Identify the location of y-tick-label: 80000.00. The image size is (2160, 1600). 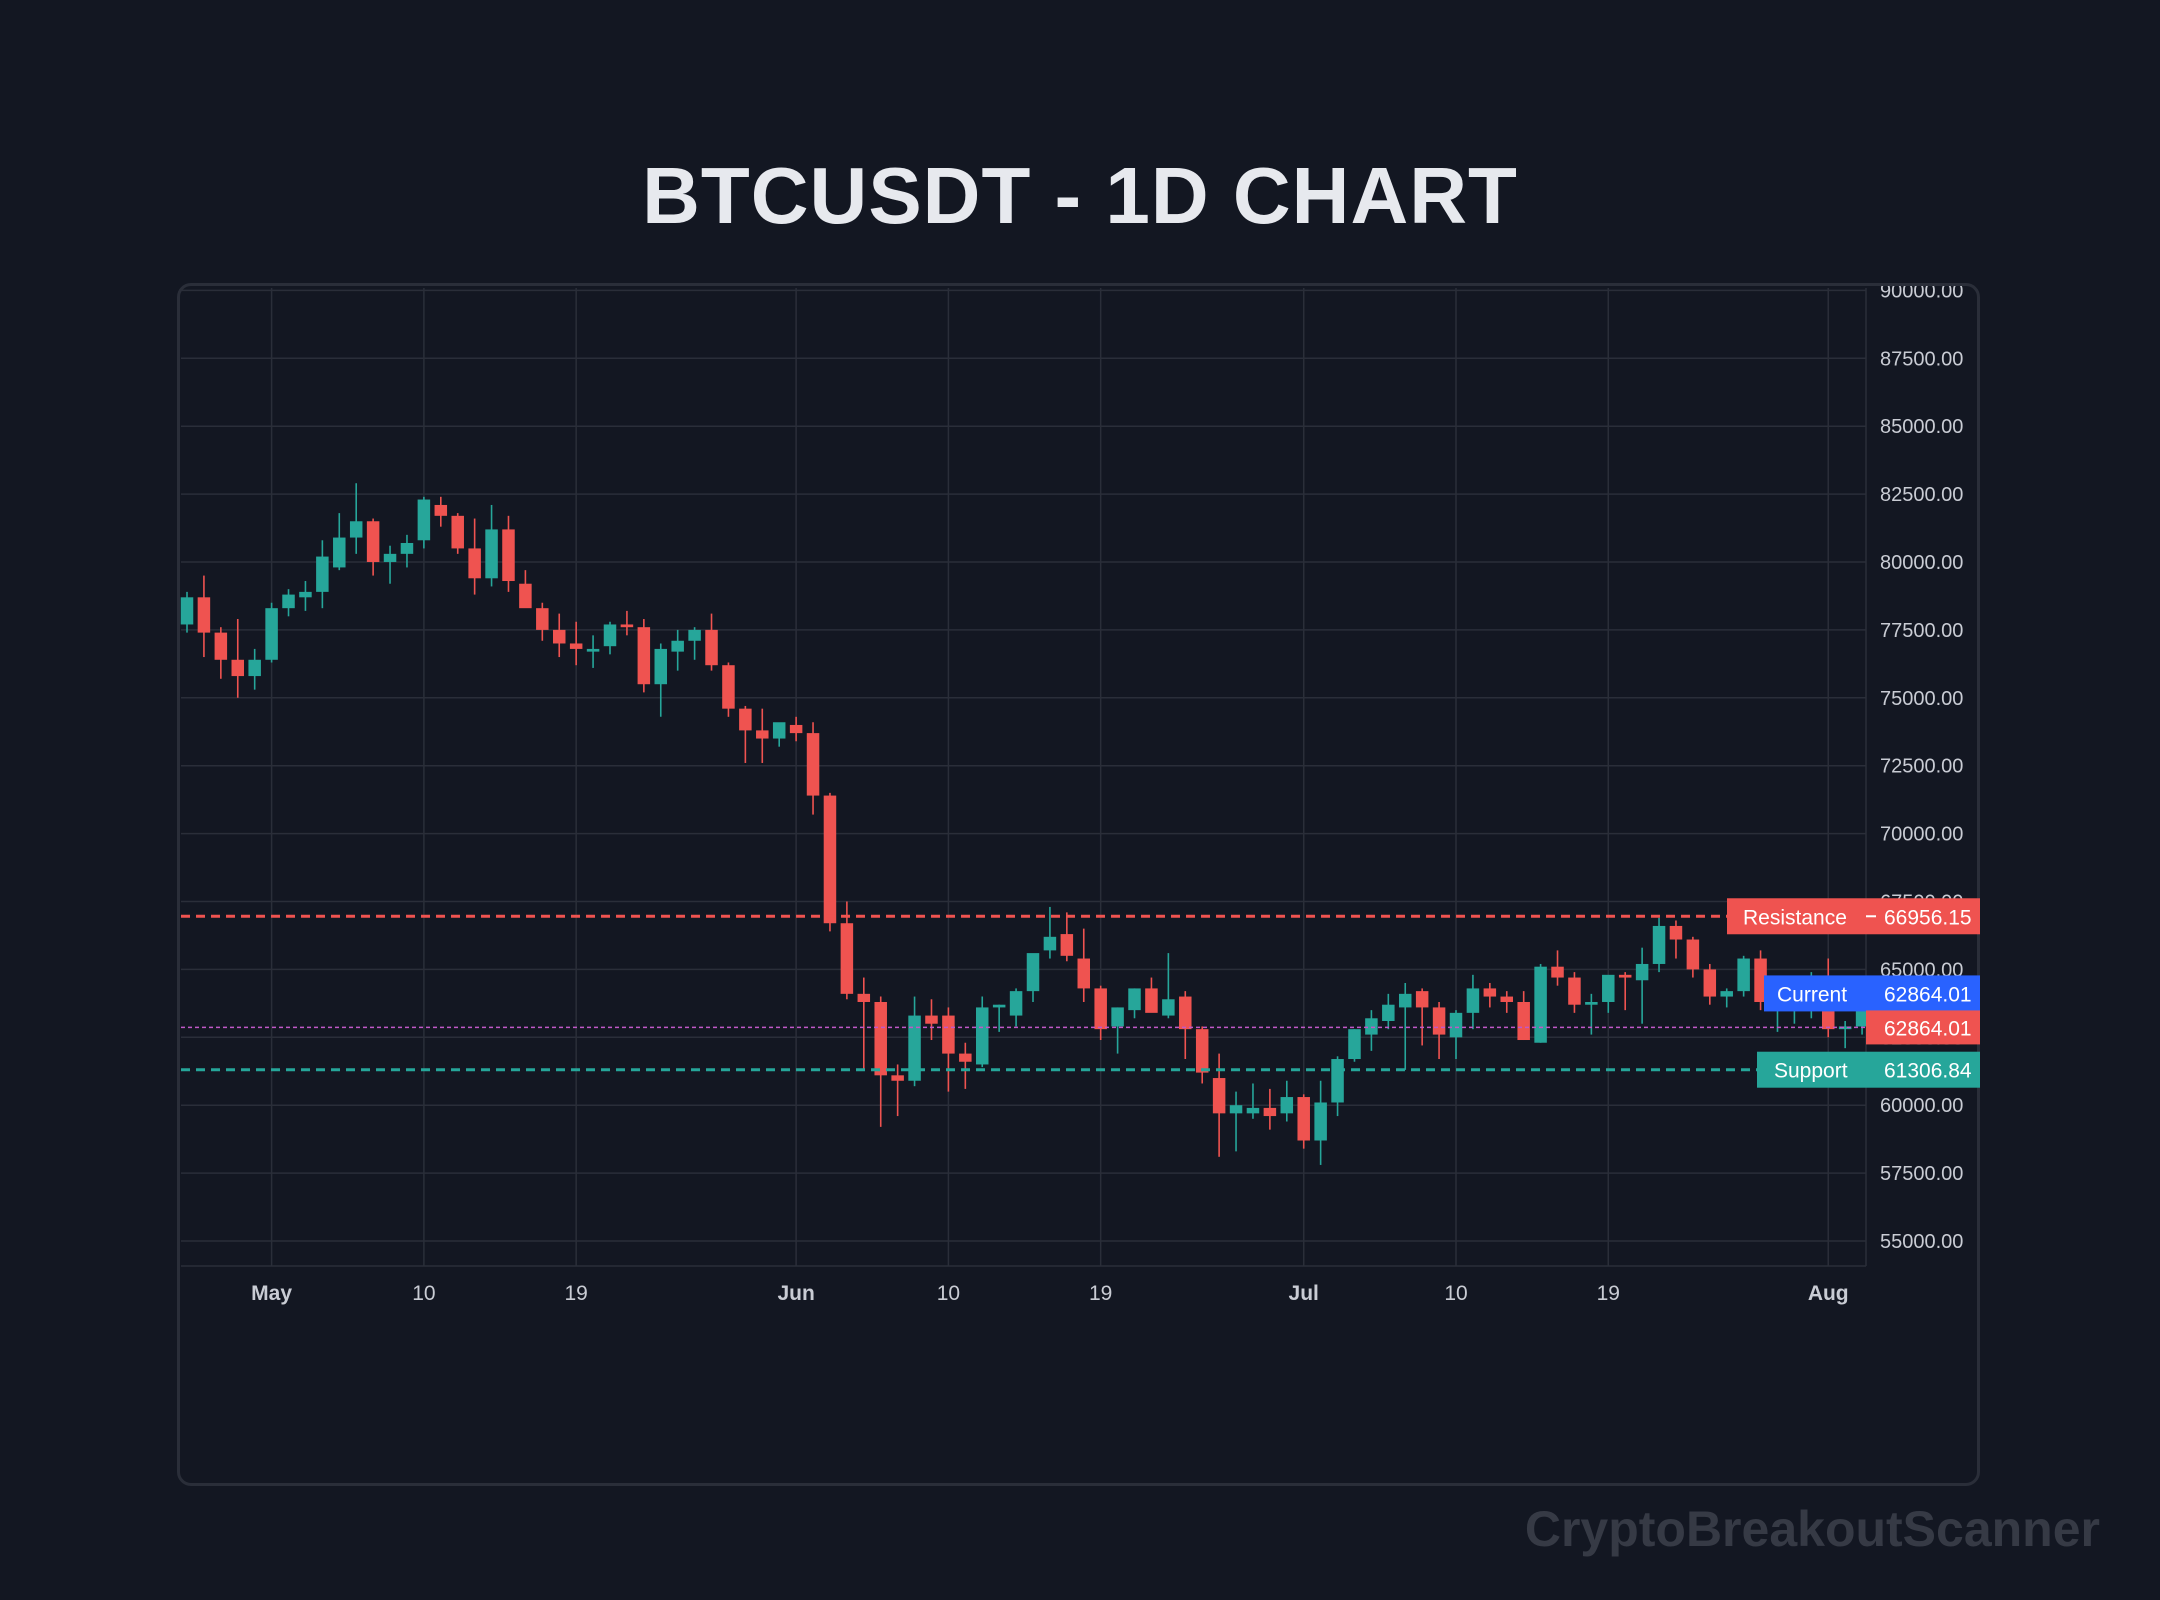
(1921, 563).